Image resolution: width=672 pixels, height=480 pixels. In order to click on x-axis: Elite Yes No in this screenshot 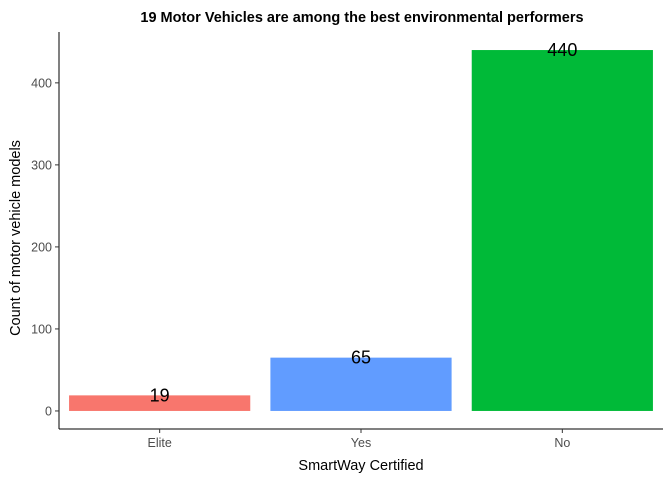, I will do `click(361, 439)`.